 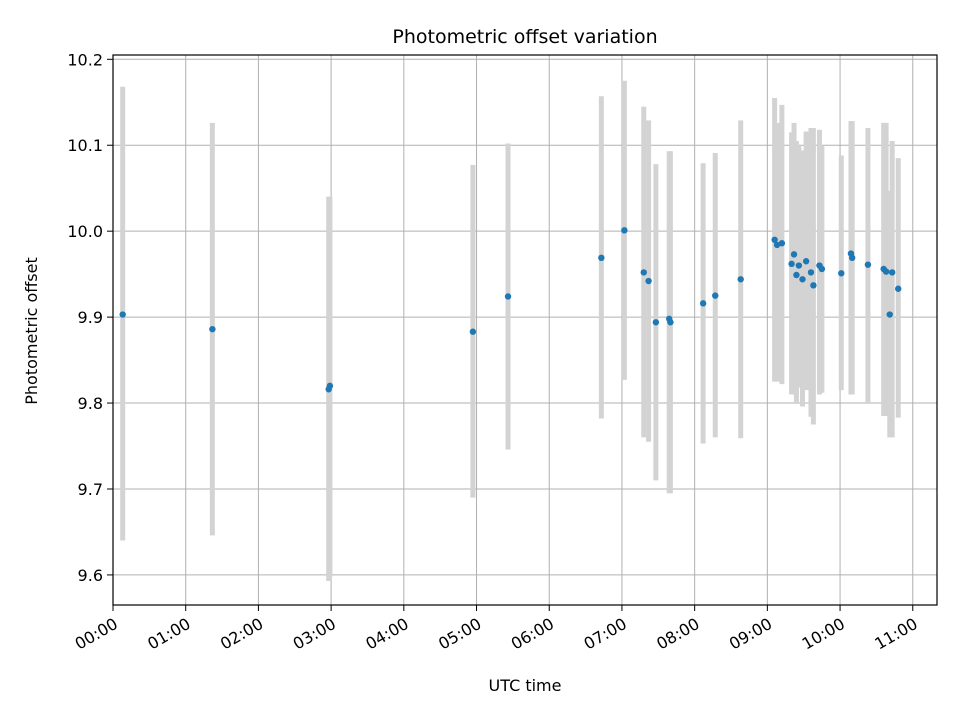 What do you see at coordinates (90, 403) in the screenshot?
I see `y-tick-label: 9.8` at bounding box center [90, 403].